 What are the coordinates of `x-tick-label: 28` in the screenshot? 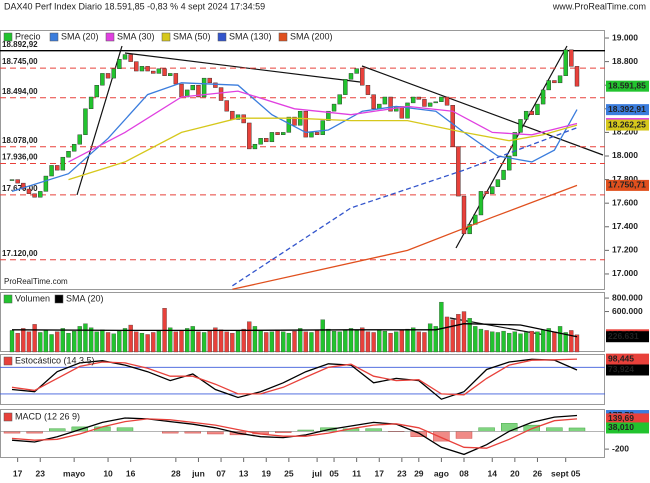 It's located at (176, 473).